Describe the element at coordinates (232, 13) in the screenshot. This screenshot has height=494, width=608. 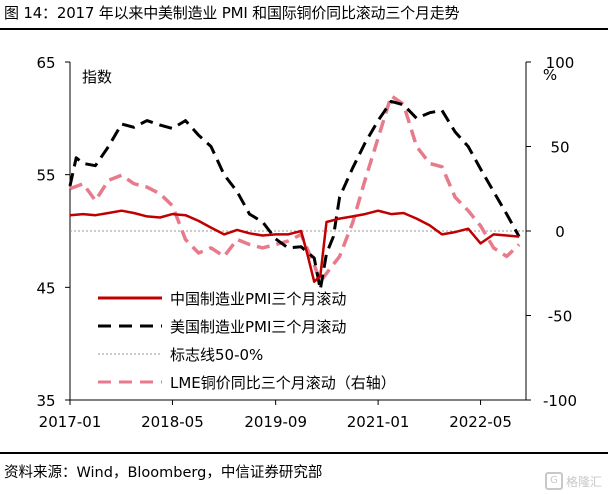
I see `chart-title: 图 14：2017 年以来中美制造业 PMI 和国际铜价同比滚动三个月走势` at that location.